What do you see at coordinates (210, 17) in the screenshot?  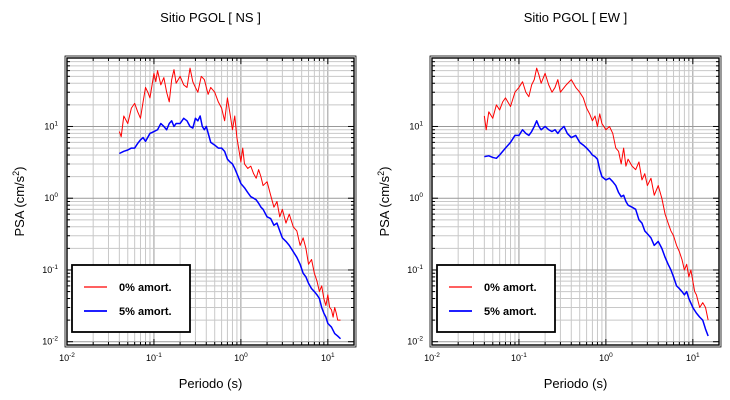 I see `chart-title: Sitio PGOL [ NS ]` at bounding box center [210, 17].